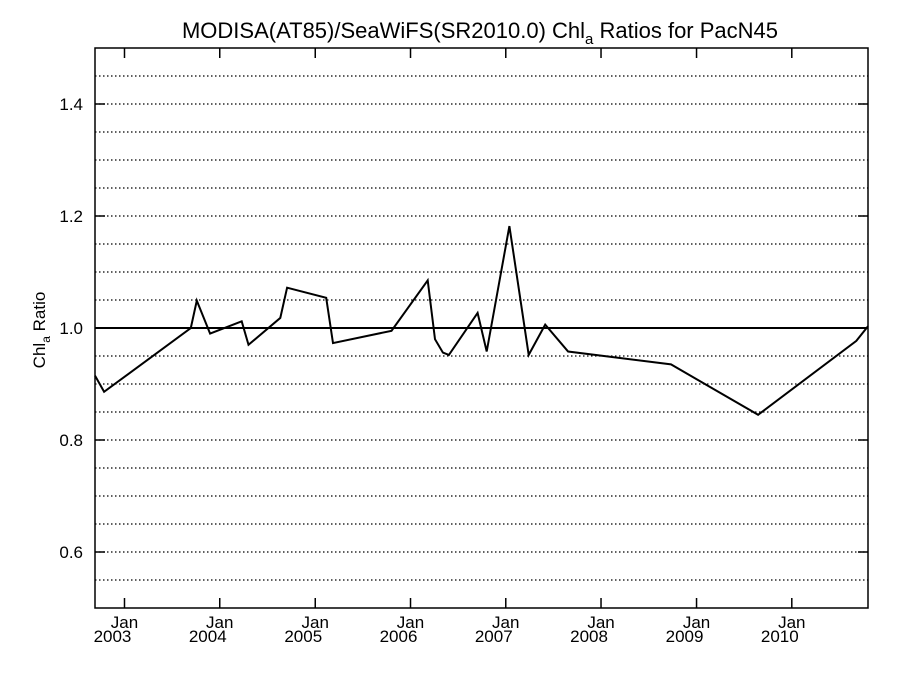 The image size is (900, 675). I want to click on y-tick-label: 0.8, so click(71, 440).